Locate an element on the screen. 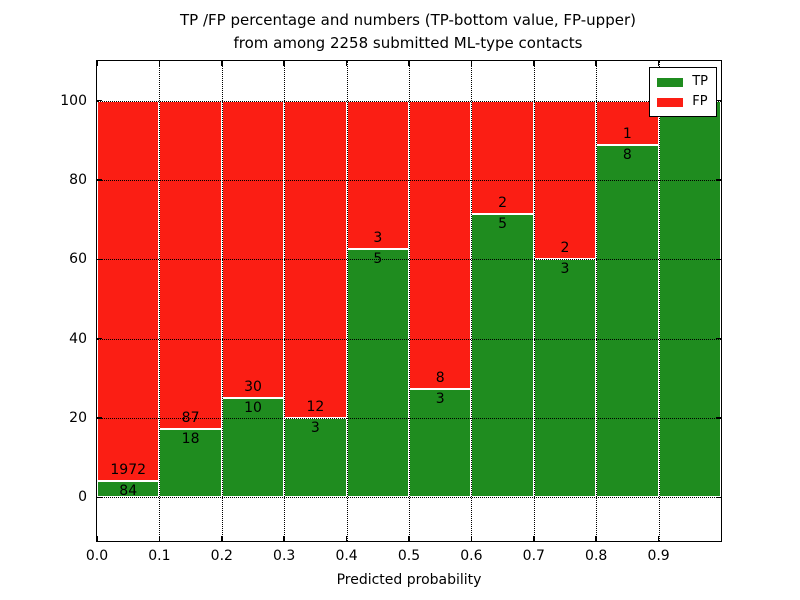  bar-label-fp: 1 is located at coordinates (627, 133).